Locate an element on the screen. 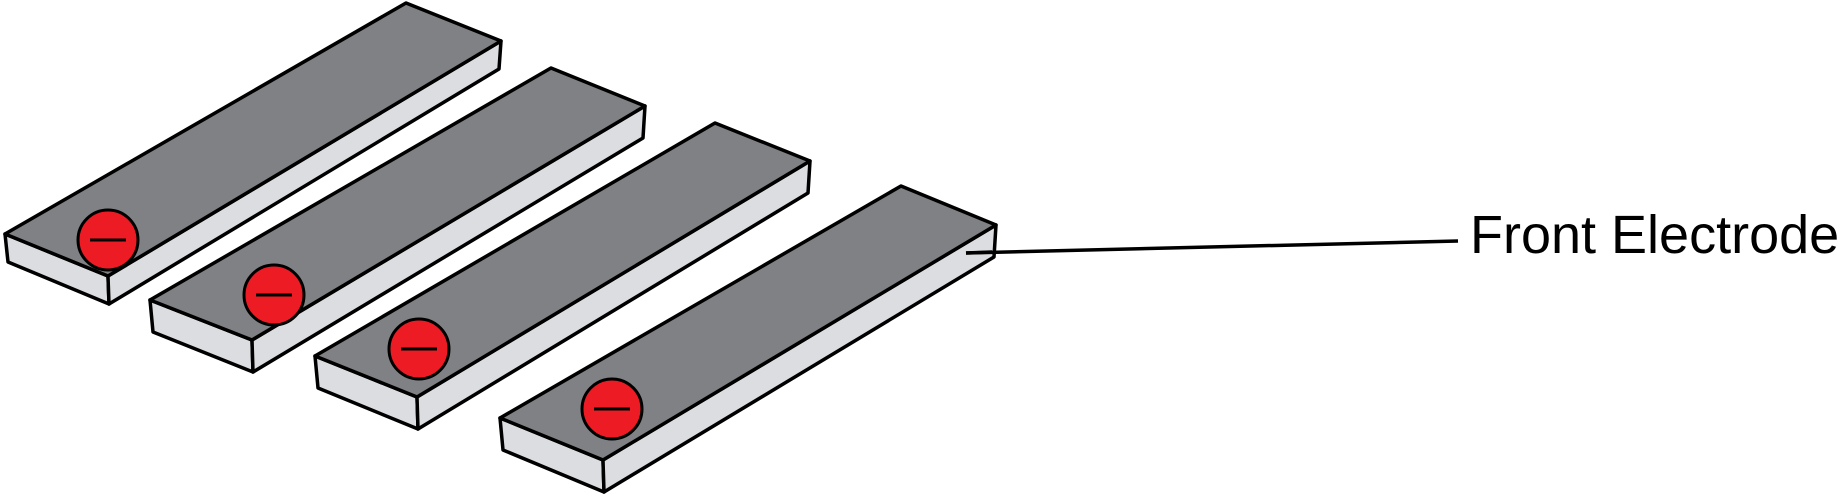 This screenshot has width=1844, height=499. front-electrode-leader-line is located at coordinates (1212, 247).